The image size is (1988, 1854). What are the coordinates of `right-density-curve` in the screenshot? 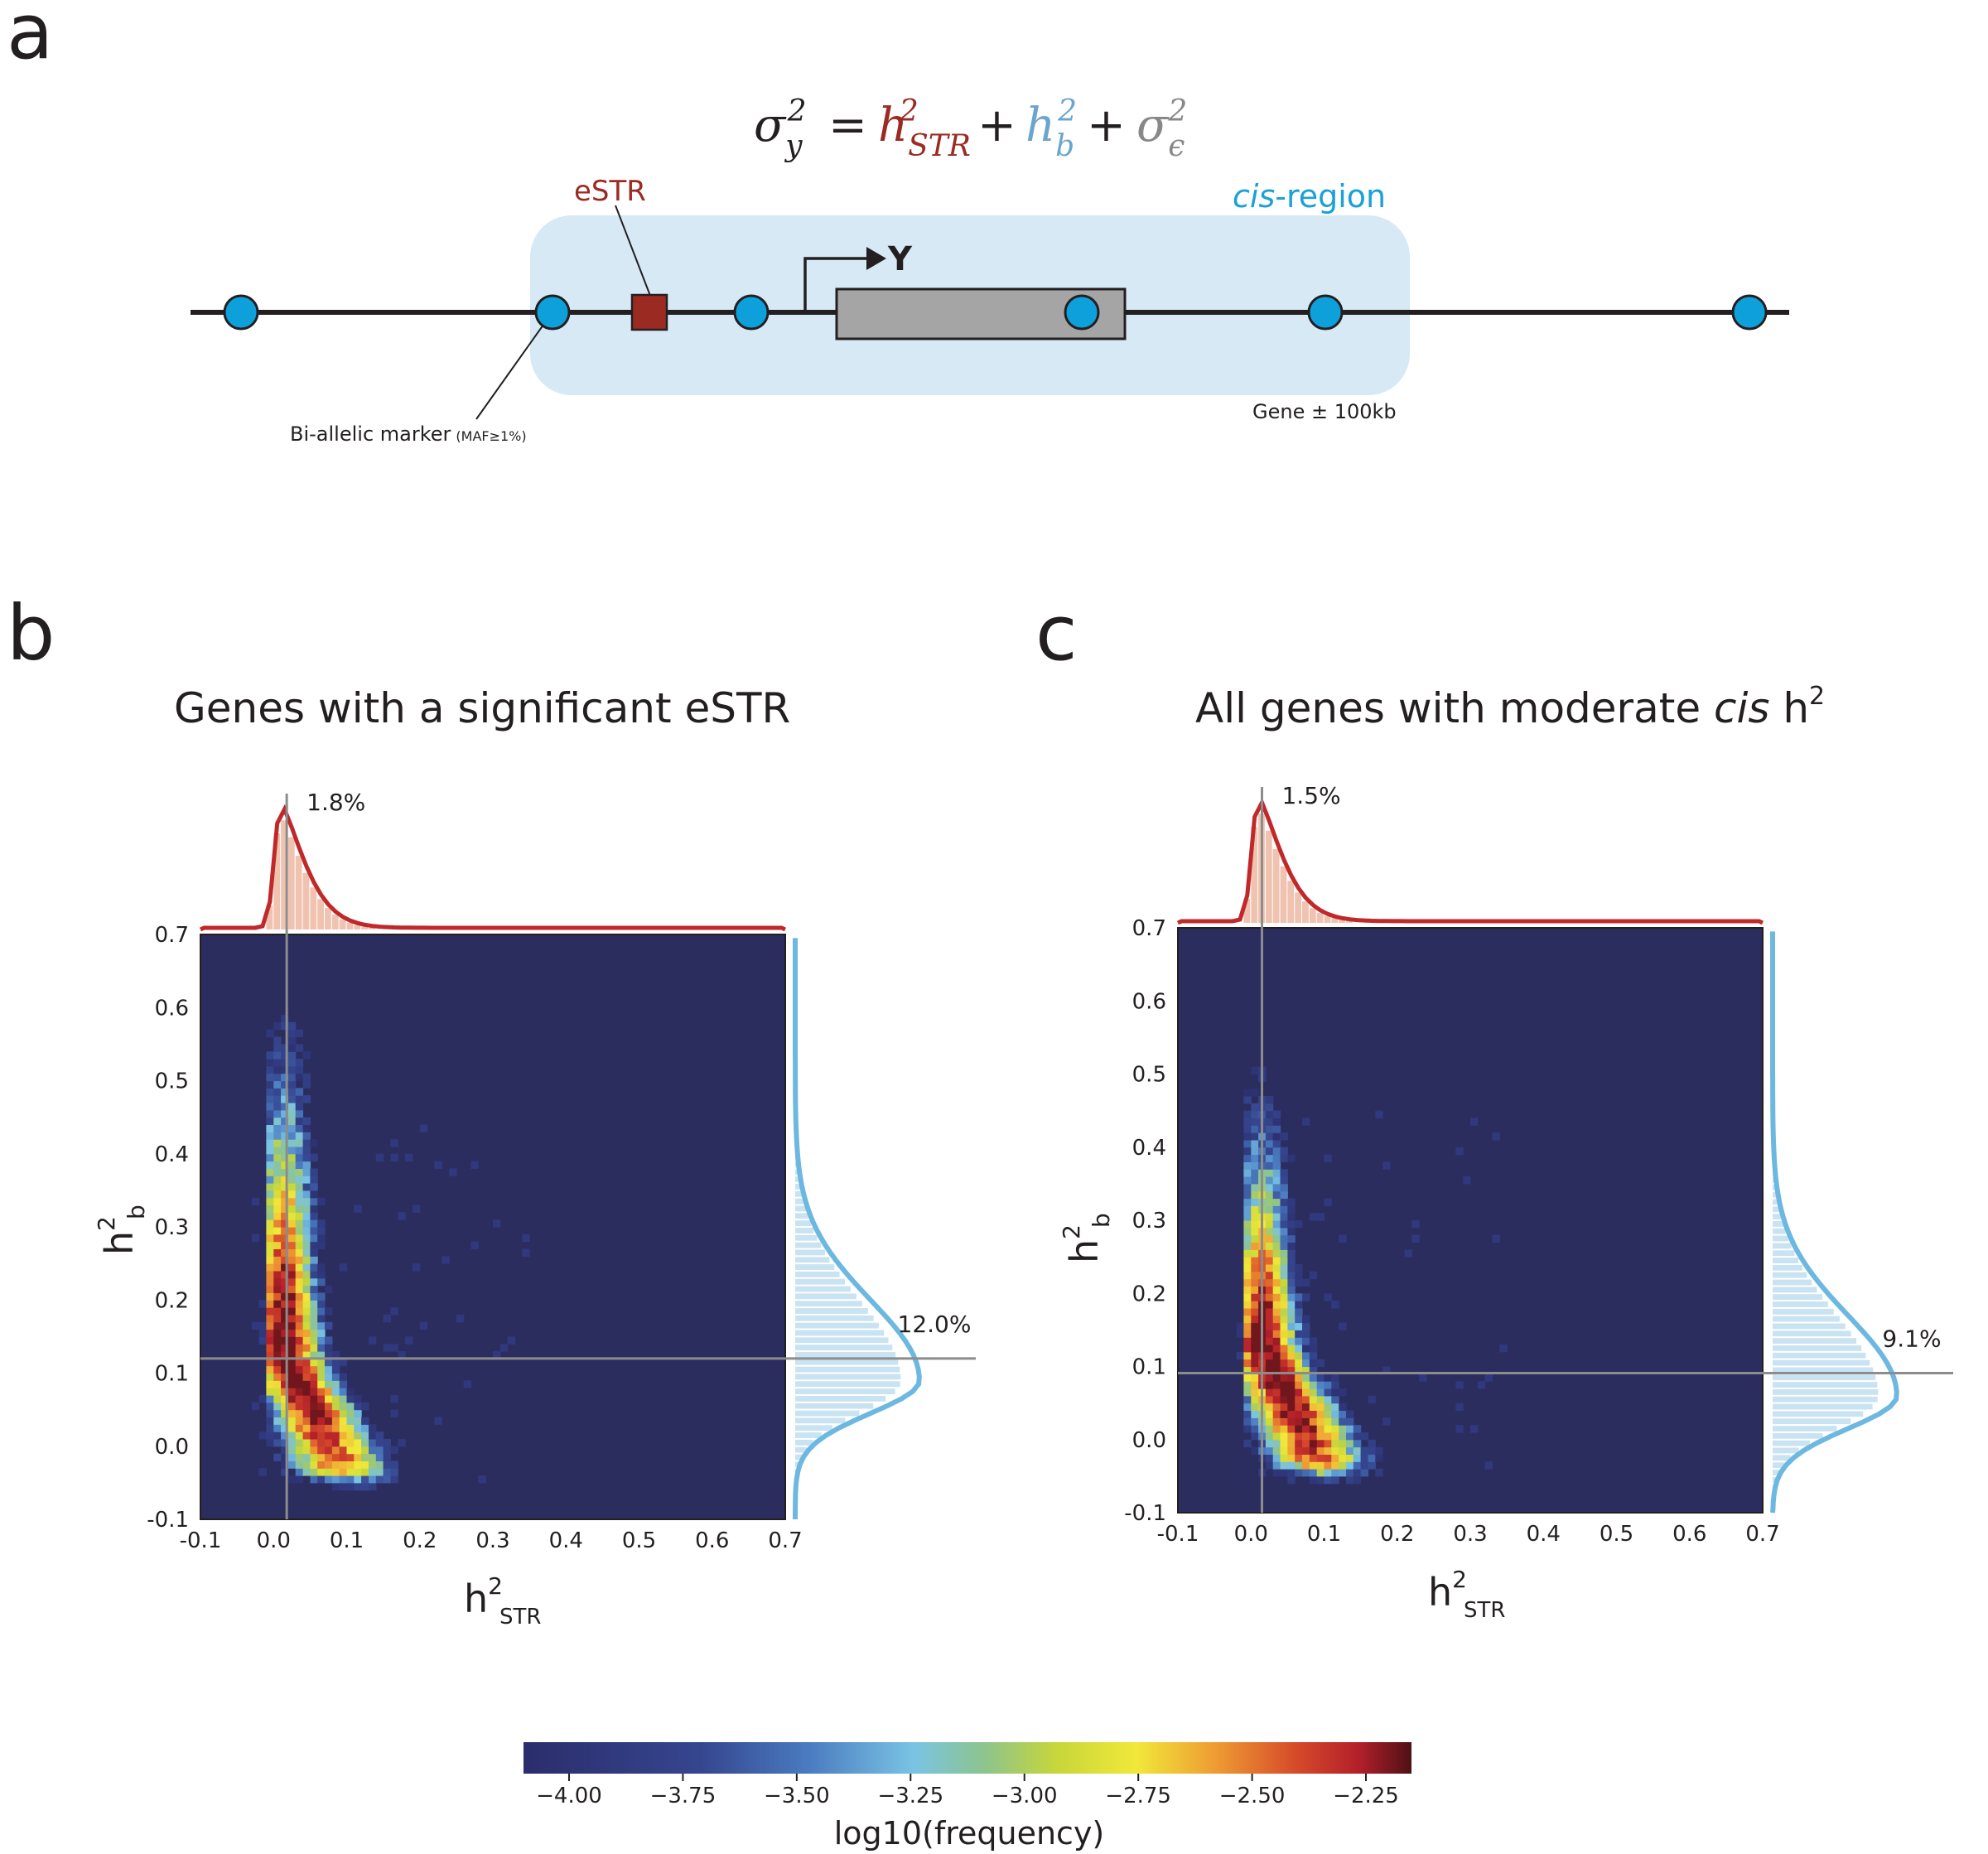 It's located at (857, 1228).